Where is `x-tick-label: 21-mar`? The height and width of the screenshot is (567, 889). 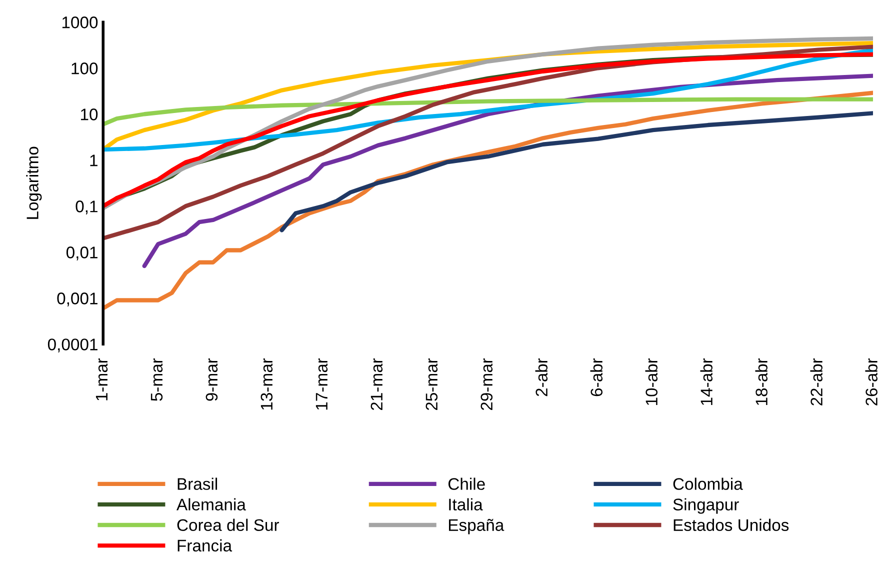 x-tick-label: 21-mar is located at coordinates (376, 384).